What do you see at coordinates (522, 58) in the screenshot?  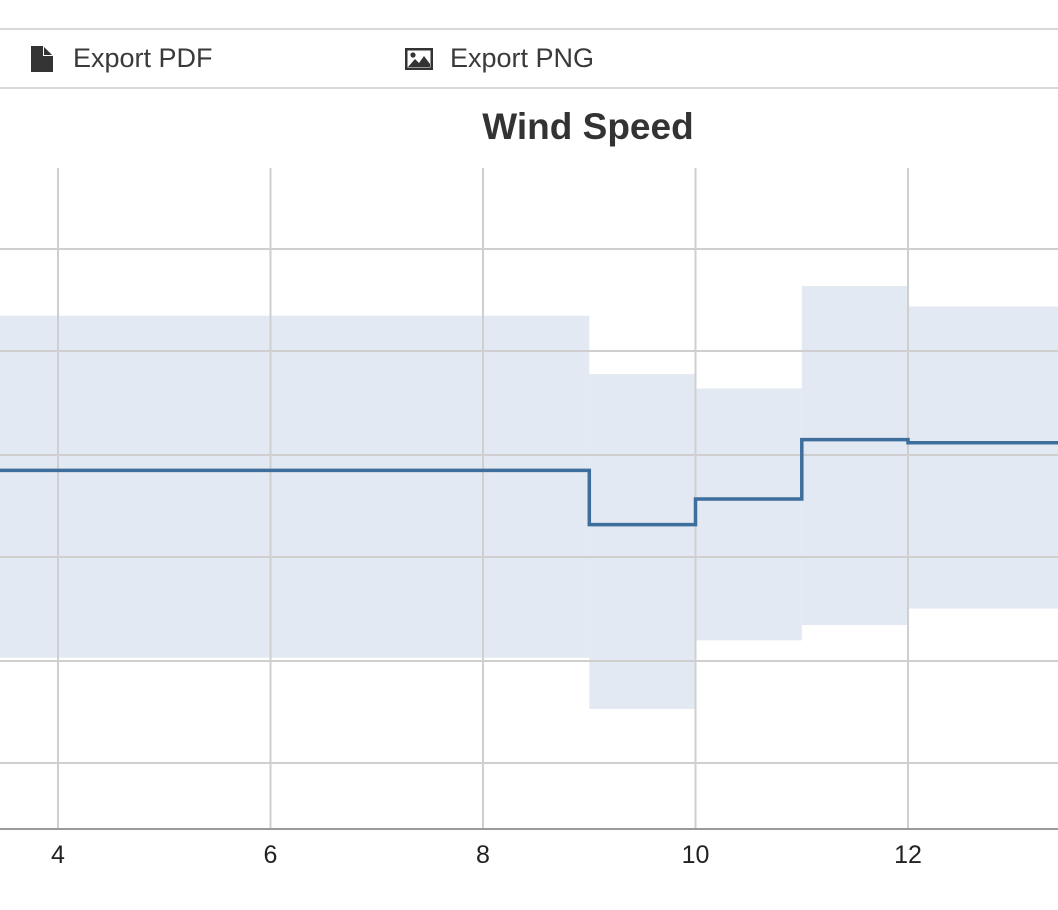 I see `export-png-label: Export PNG` at bounding box center [522, 58].